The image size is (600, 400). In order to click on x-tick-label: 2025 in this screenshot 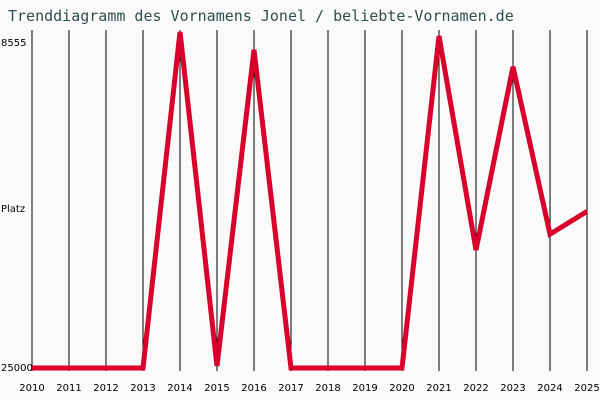, I will do `click(586, 388)`.